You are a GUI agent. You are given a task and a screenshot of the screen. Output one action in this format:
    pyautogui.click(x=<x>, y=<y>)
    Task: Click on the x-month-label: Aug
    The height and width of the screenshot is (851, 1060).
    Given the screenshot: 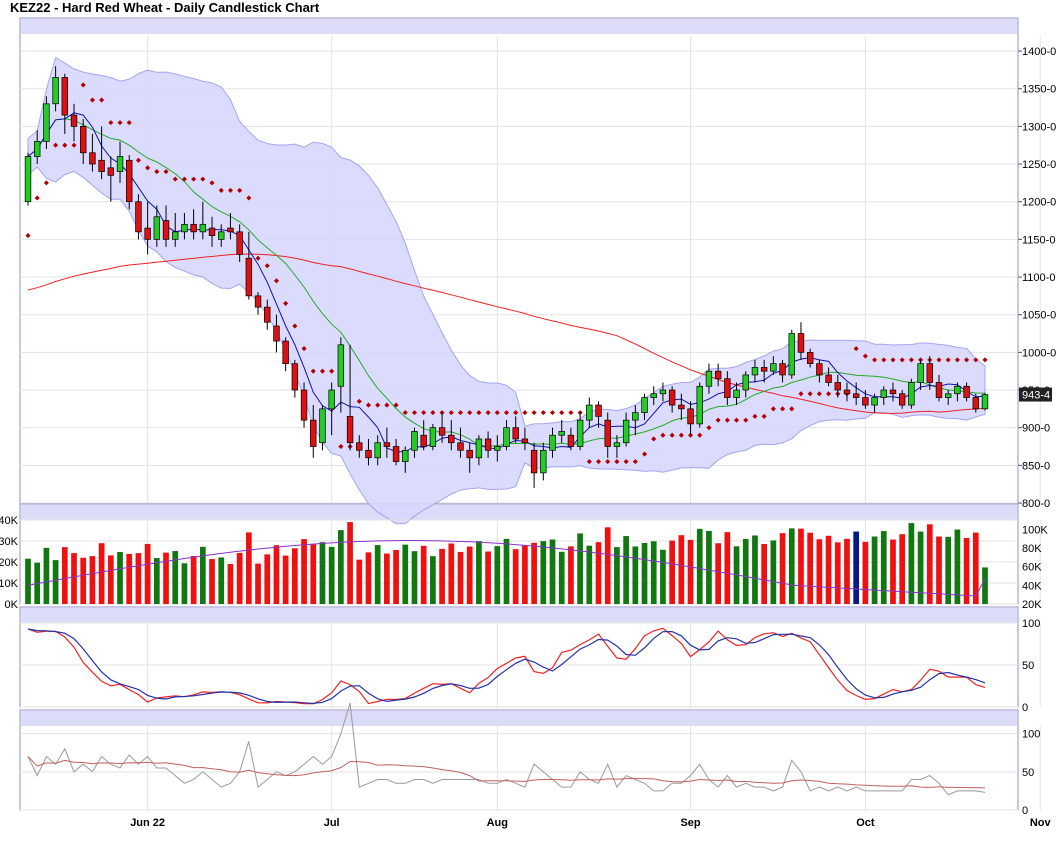 What is the action you would take?
    pyautogui.click(x=497, y=823)
    